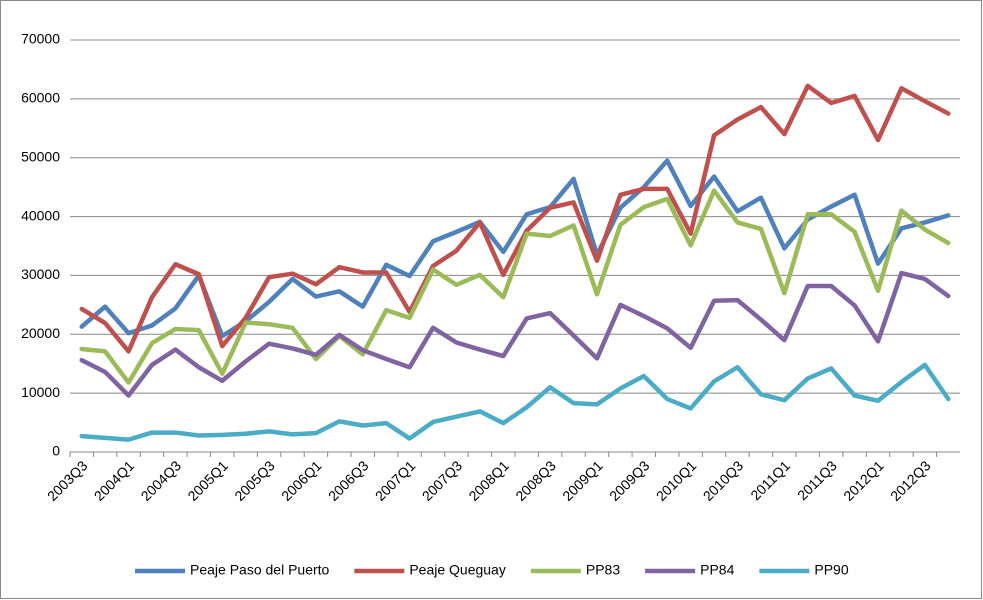 This screenshot has width=983, height=600. What do you see at coordinates (40, 98) in the screenshot?
I see `y-tick-label: 60000` at bounding box center [40, 98].